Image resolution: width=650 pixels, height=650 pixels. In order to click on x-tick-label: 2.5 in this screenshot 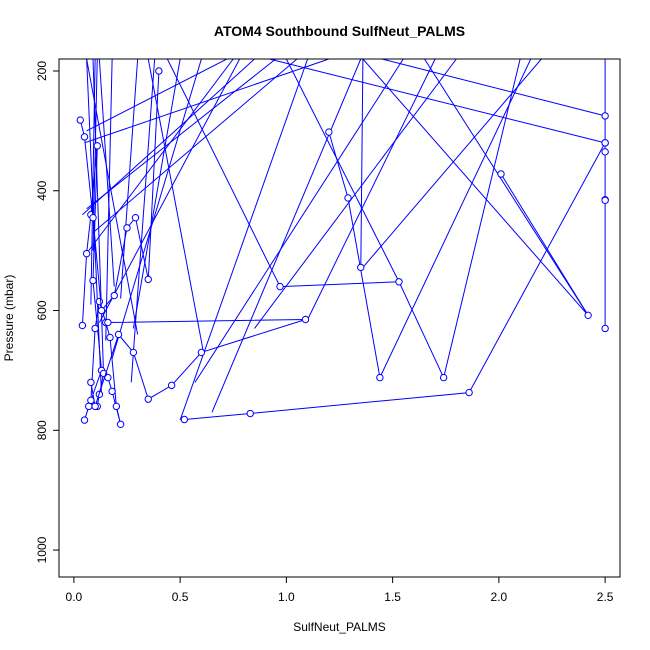, I will do `click(605, 597)`.